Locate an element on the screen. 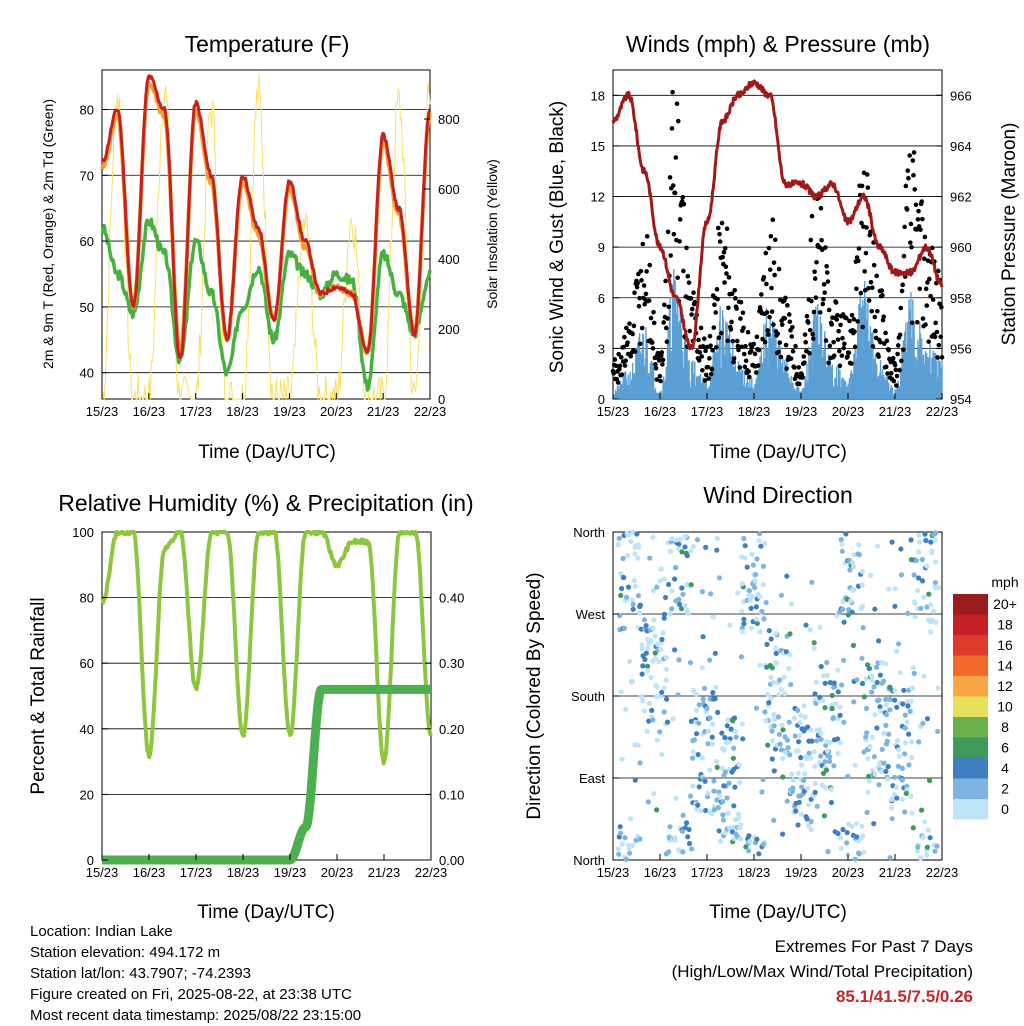 This screenshot has width=1024, height=1026. legend-label: 6 is located at coordinates (1005, 748).